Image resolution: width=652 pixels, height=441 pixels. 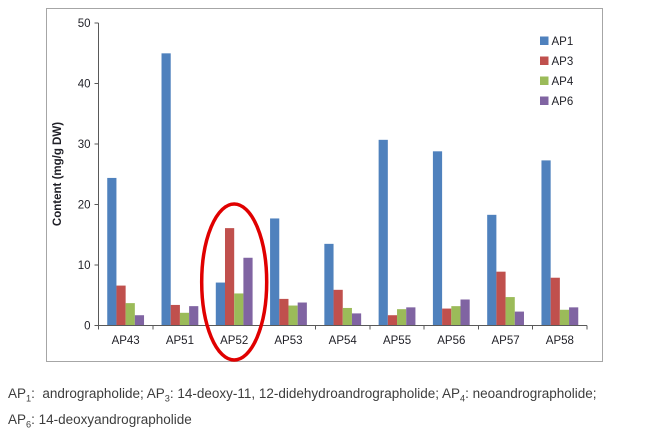 What do you see at coordinates (564, 317) in the screenshot?
I see `bar-AP4-AP58: 2.6` at bounding box center [564, 317].